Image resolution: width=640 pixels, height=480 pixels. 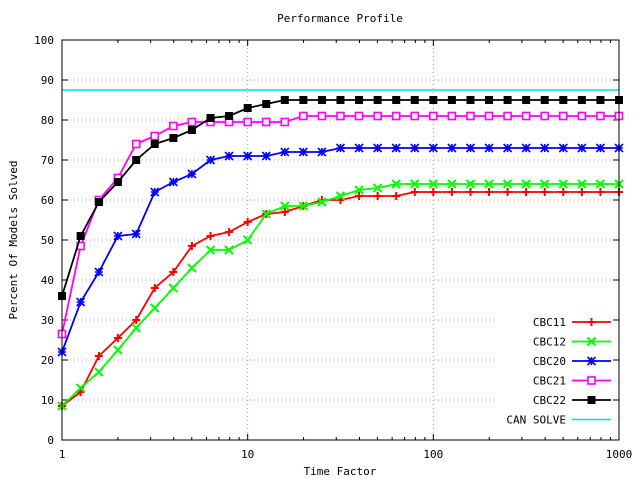 What do you see at coordinates (47, 280) in the screenshot?
I see `y-tick-label: 40` at bounding box center [47, 280].